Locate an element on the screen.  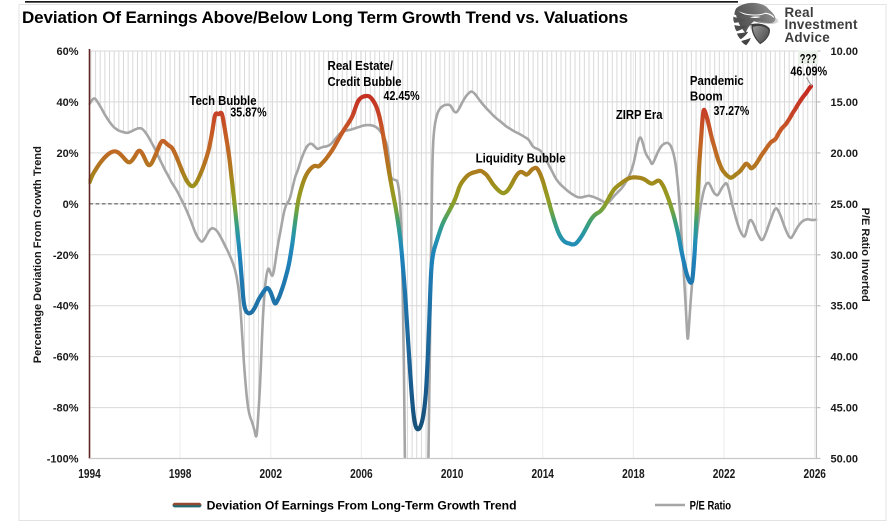
svg-text: Tech Bubble is located at coordinates (223, 101).